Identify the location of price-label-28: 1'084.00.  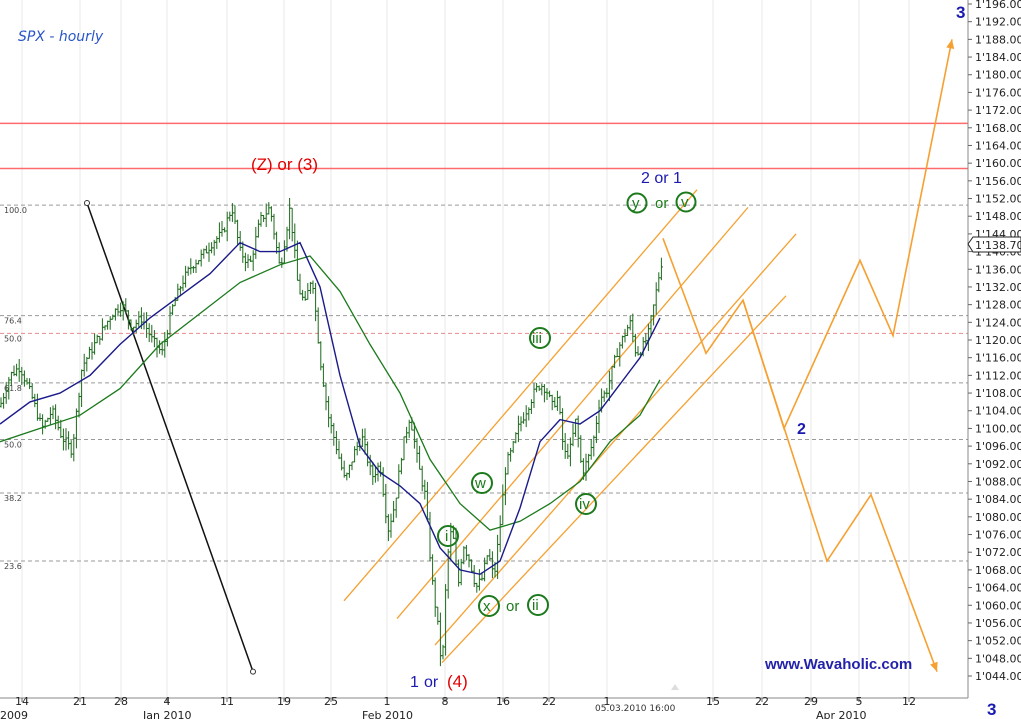
(998, 499).